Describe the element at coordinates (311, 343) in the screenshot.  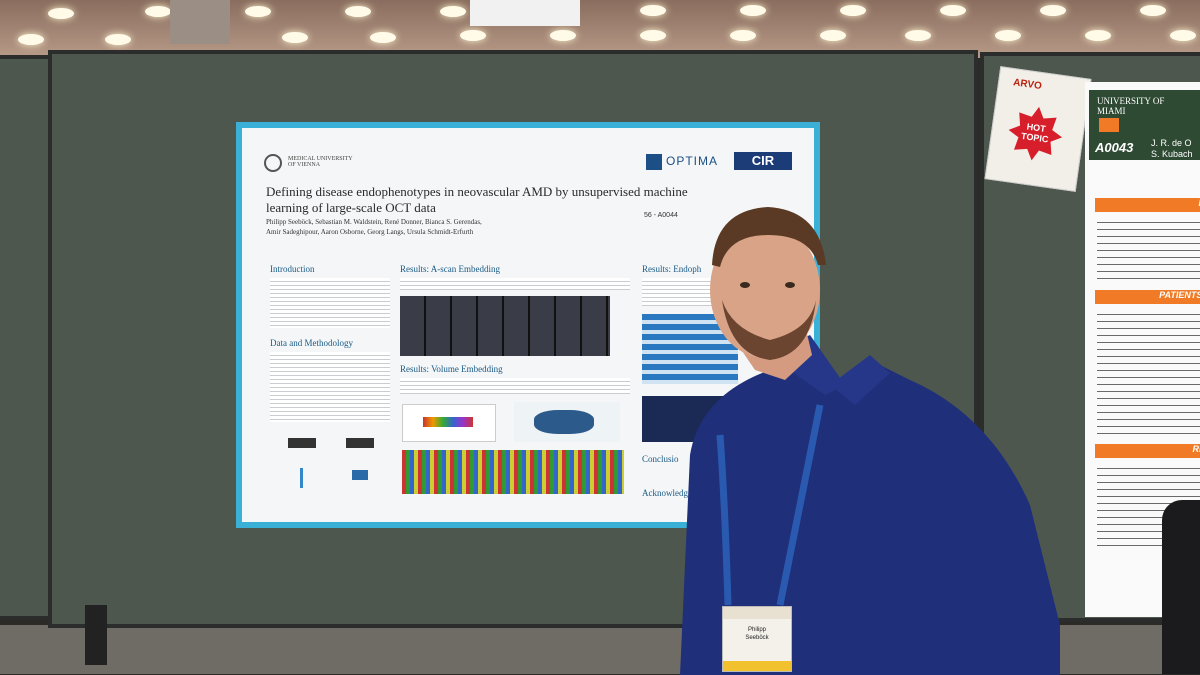
I see `section-data-methodology: Data and Methodology` at that location.